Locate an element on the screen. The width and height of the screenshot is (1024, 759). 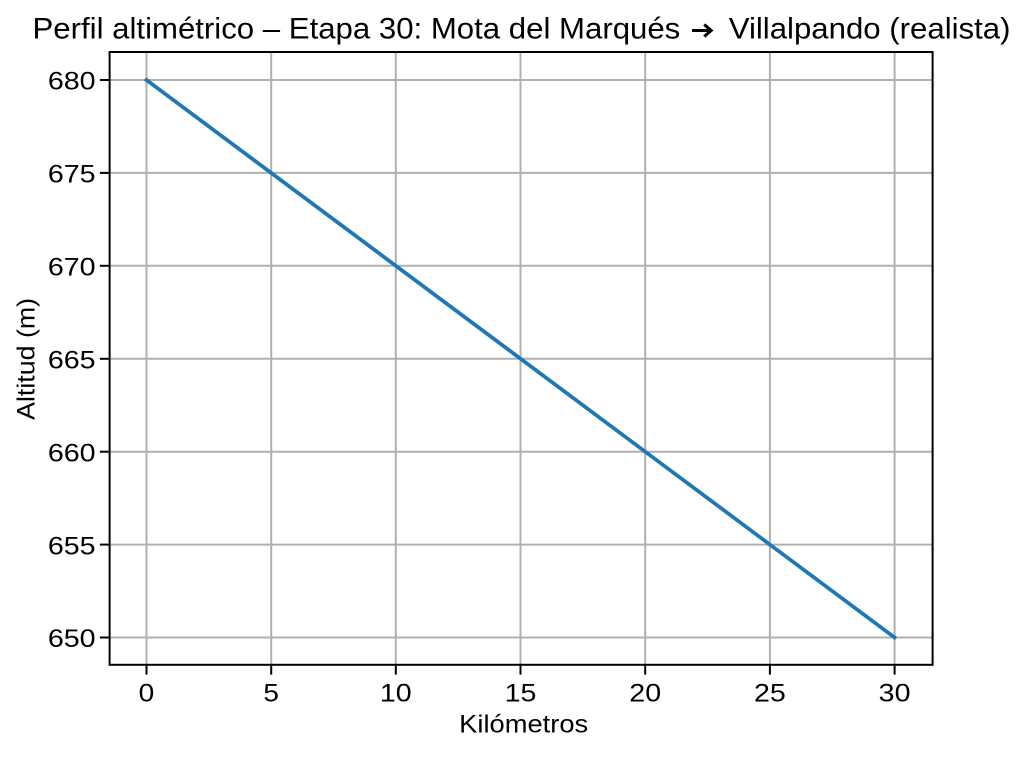
svg-text: 20 is located at coordinates (645, 693).